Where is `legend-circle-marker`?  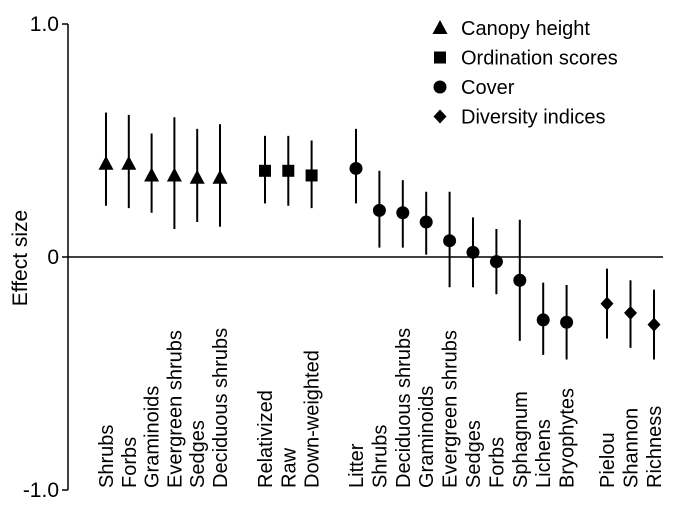
legend-circle-marker is located at coordinates (440, 87).